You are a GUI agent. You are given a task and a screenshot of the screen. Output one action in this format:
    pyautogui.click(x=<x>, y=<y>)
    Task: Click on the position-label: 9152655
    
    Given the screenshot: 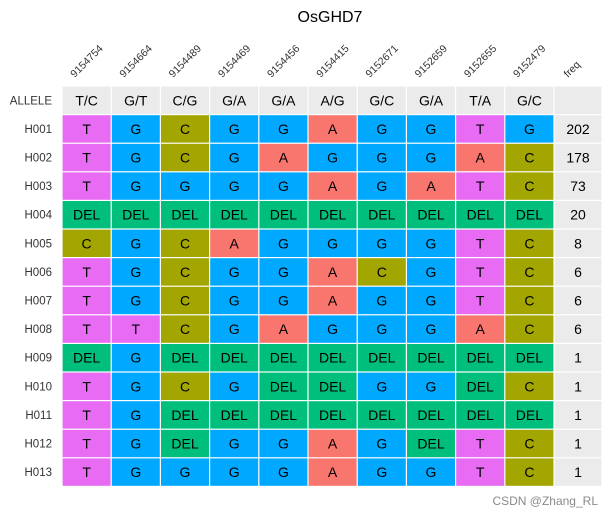 What is the action you would take?
    pyautogui.click(x=481, y=62)
    